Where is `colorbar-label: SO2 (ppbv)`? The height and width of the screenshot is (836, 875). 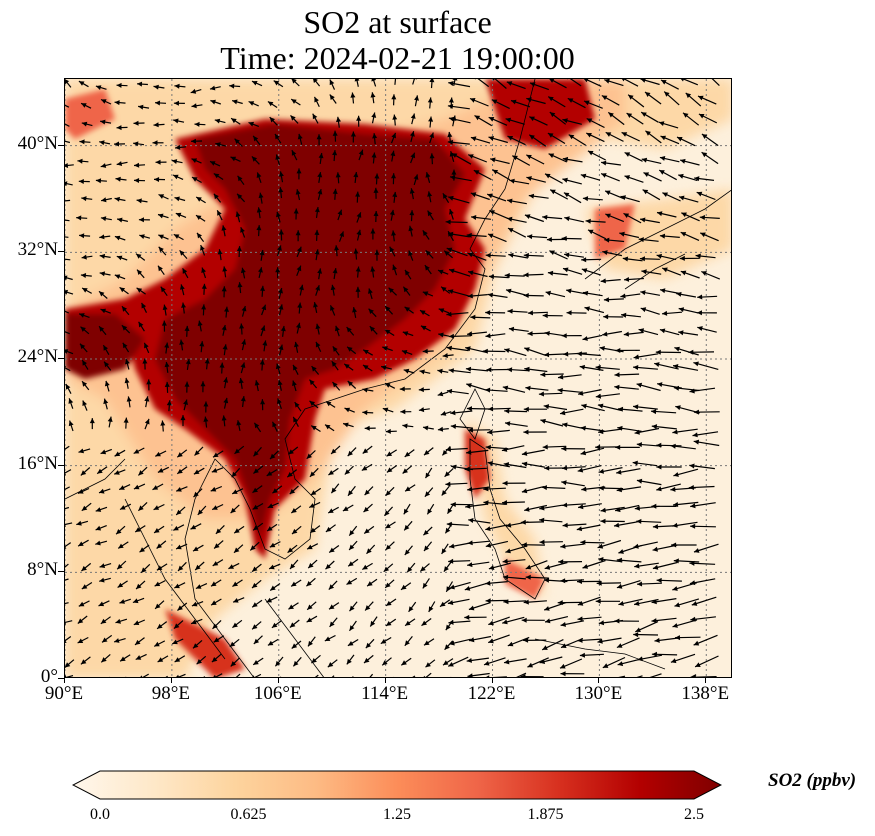
colorbar-label: SO2 (ppbv) is located at coordinates (812, 780).